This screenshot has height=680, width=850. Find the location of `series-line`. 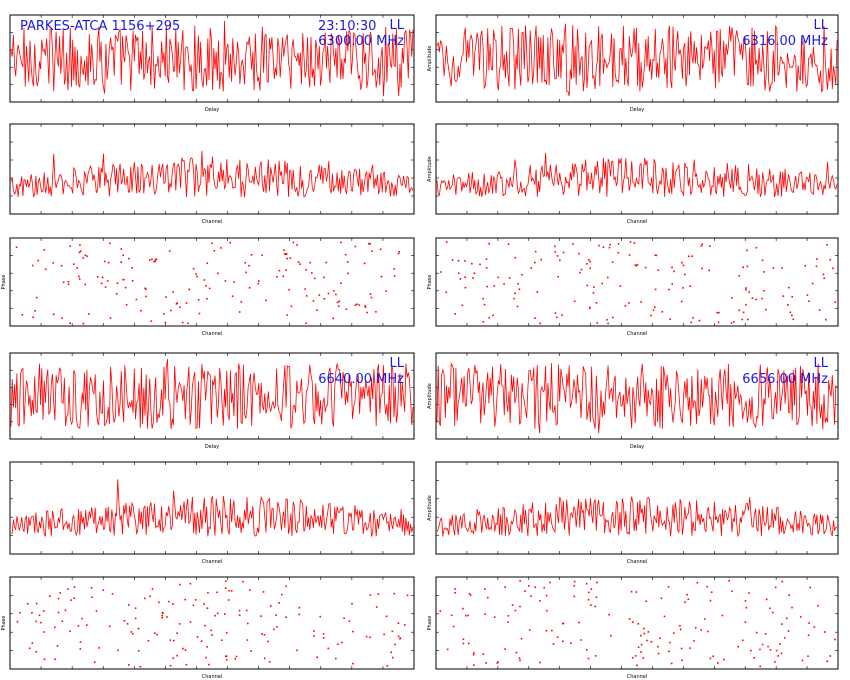

series-line is located at coordinates (637, 398).